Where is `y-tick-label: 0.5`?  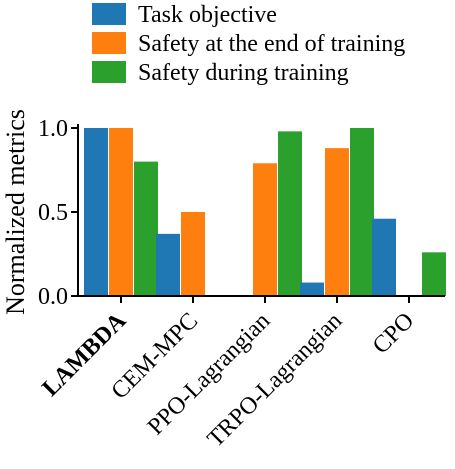 y-tick-label: 0.5 is located at coordinates (53, 213).